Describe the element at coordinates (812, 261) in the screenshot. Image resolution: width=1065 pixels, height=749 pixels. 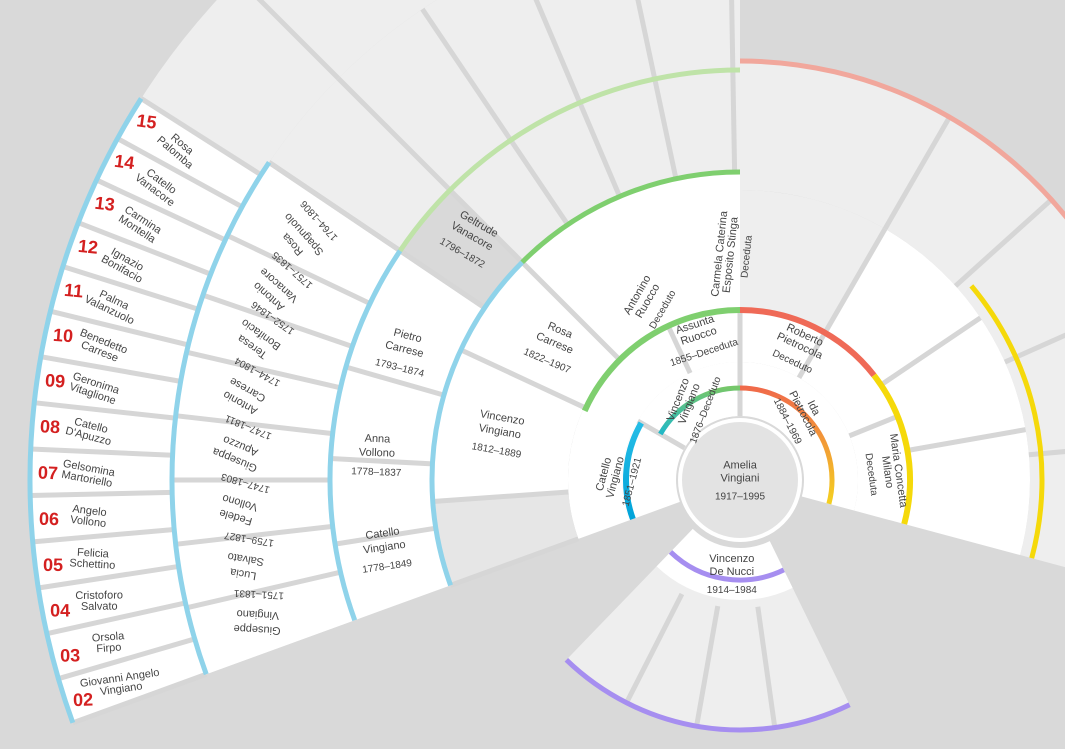
I see `empty-maternal-ring` at that location.